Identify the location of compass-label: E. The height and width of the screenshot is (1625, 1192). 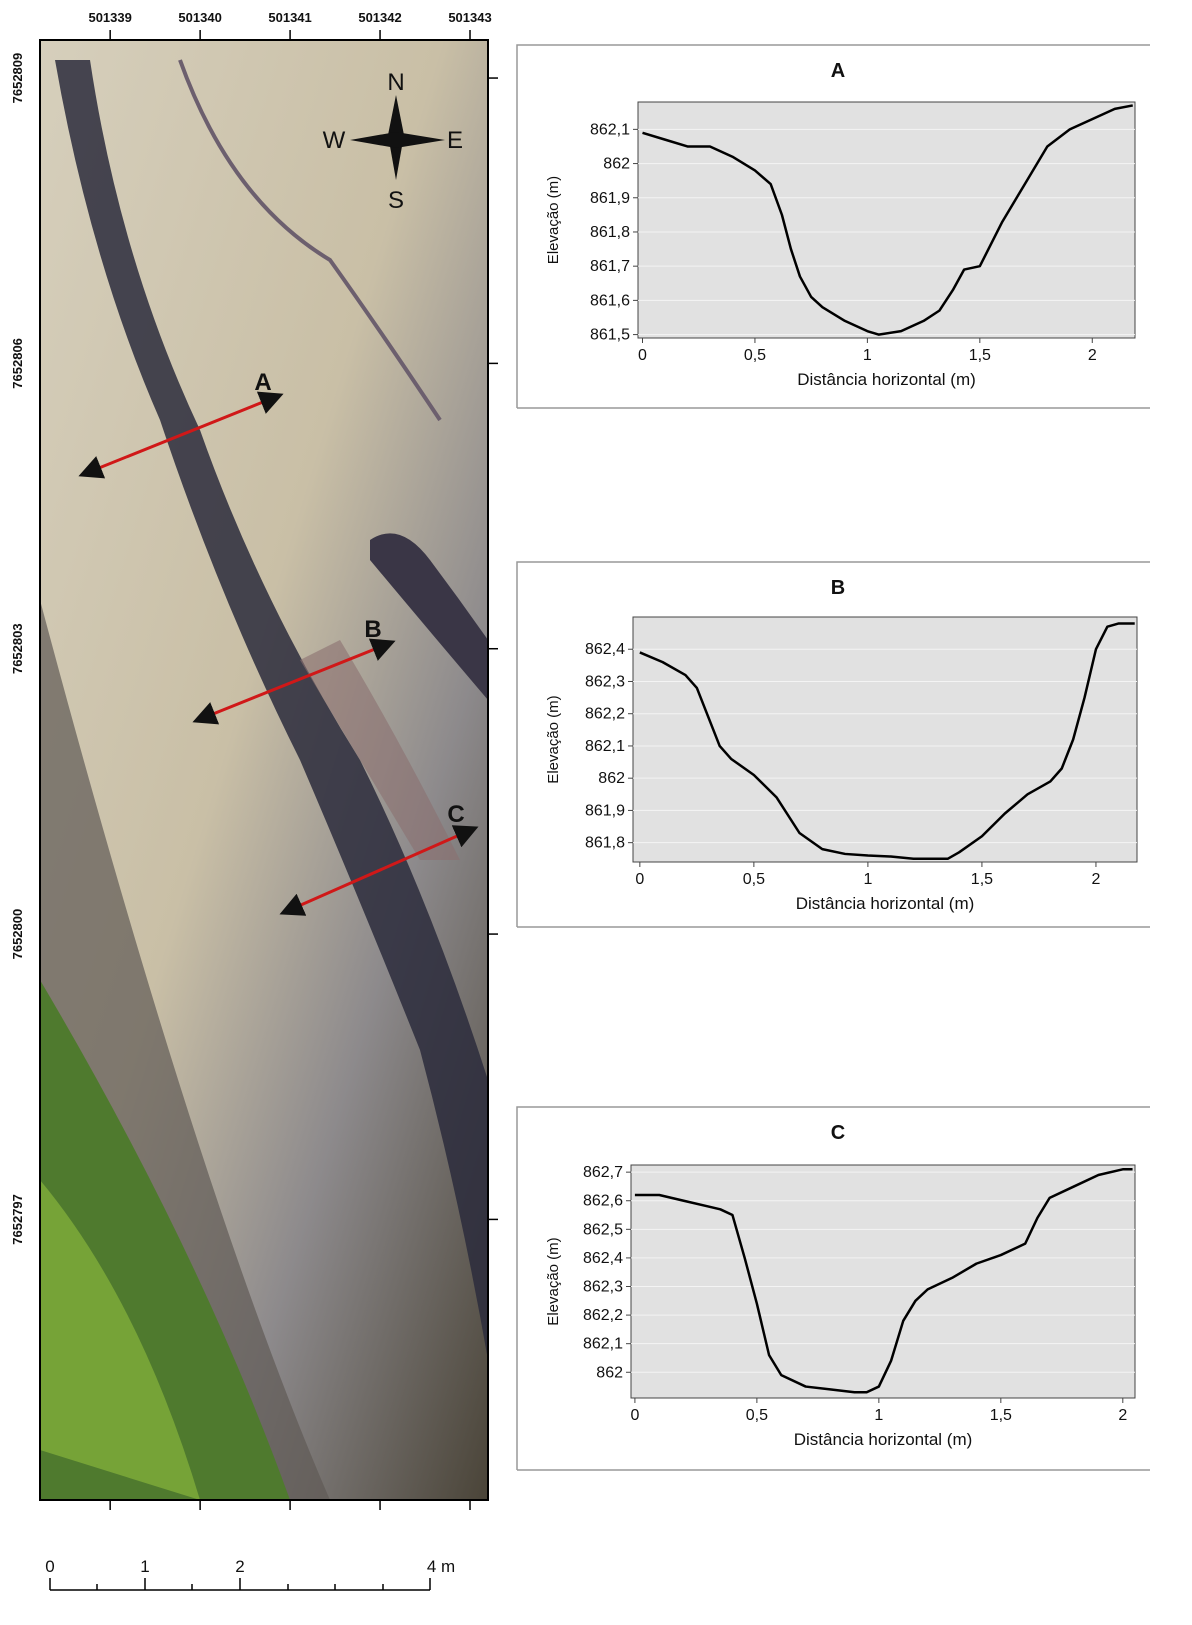
(455, 140).